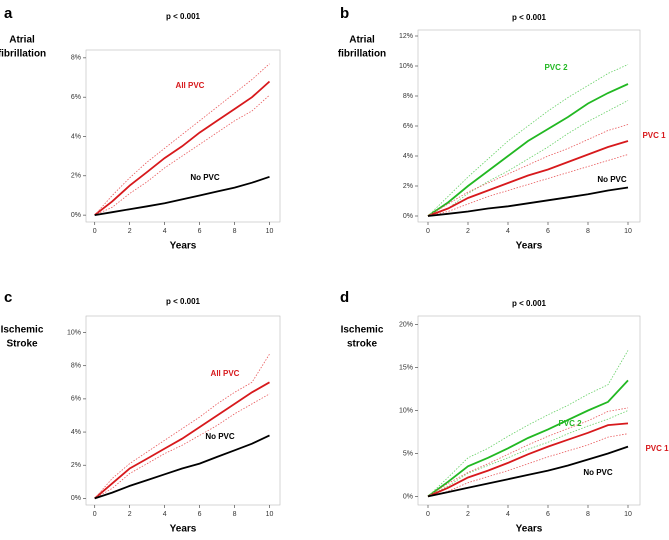  I want to click on panel-letter: c, so click(8, 297).